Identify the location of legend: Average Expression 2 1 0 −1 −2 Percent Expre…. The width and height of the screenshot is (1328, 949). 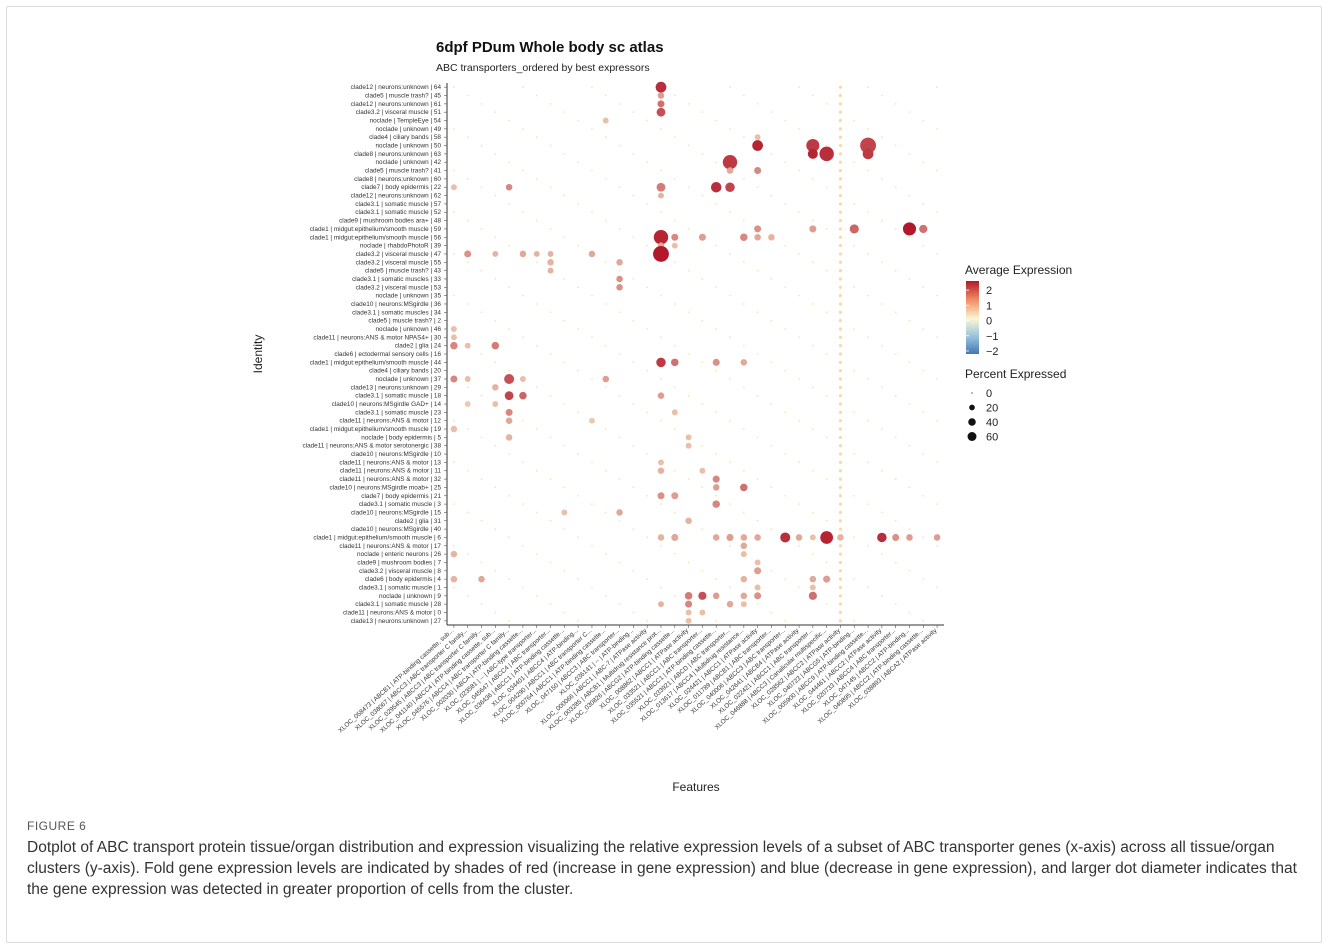
(1018, 353).